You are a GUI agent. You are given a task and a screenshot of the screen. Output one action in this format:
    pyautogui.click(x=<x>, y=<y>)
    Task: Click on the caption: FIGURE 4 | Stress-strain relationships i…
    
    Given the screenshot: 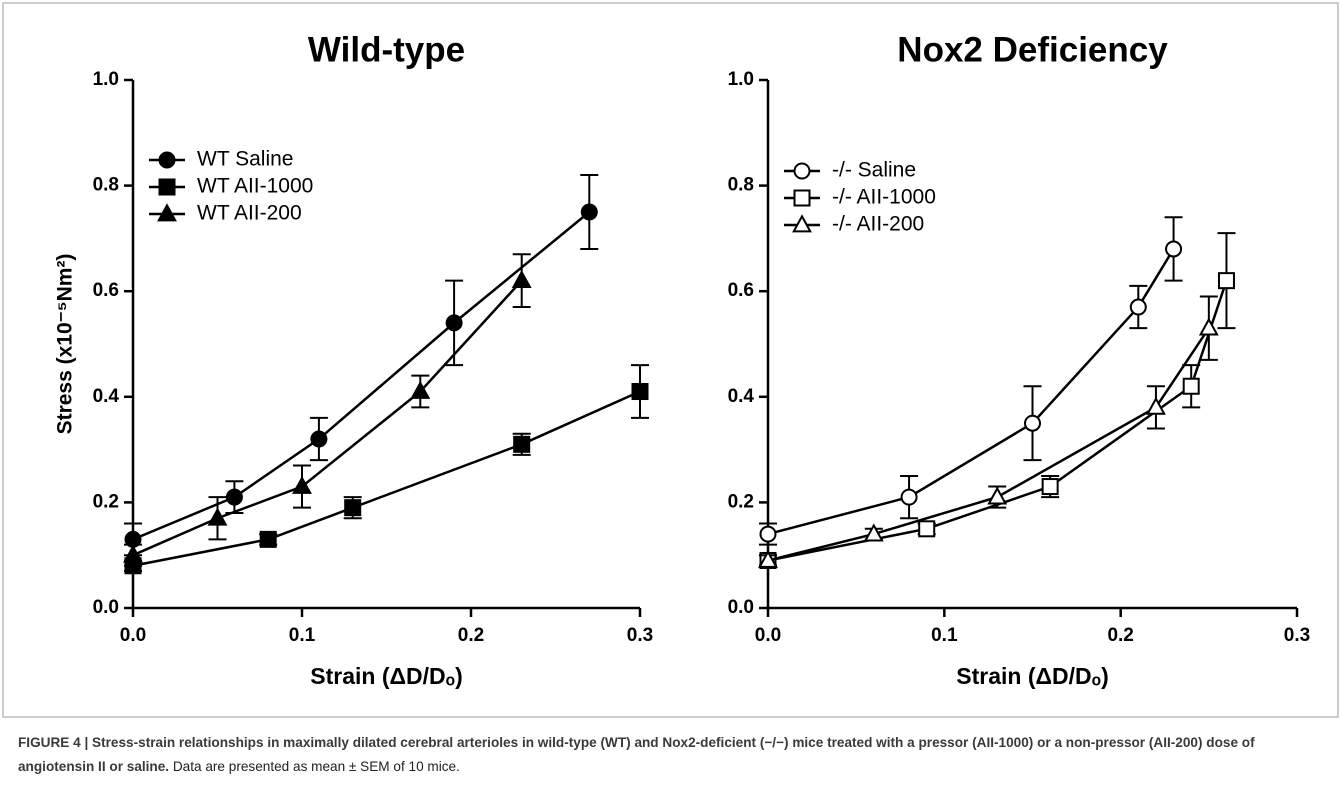 What is the action you would take?
    pyautogui.click(x=673, y=755)
    